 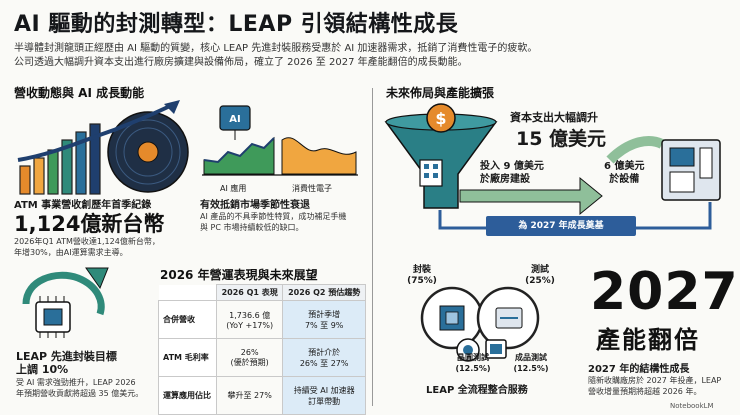 I want to click on table-cell: 26% (優於預期), so click(x=249, y=357).